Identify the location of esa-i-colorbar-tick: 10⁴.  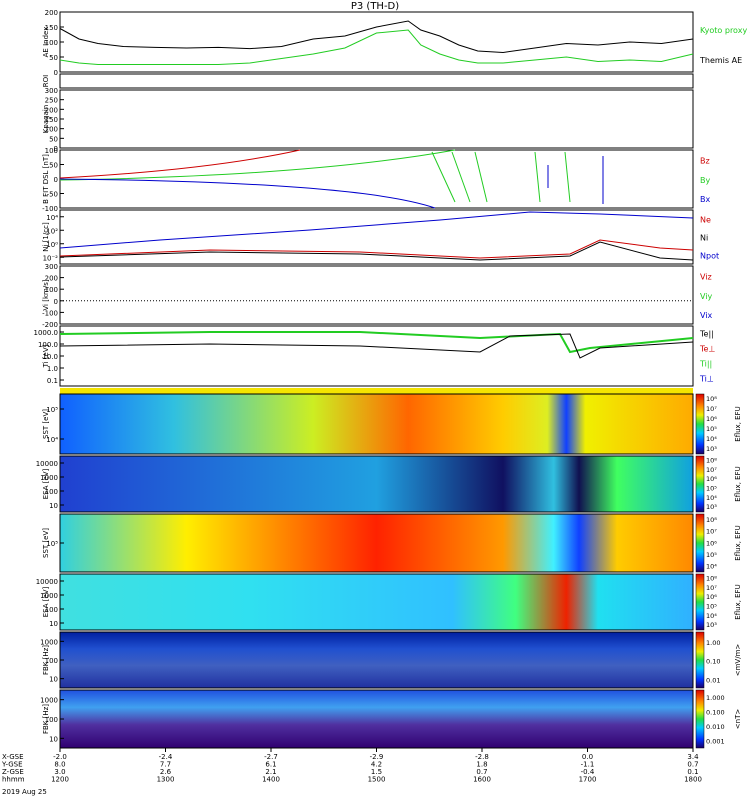
(711, 616).